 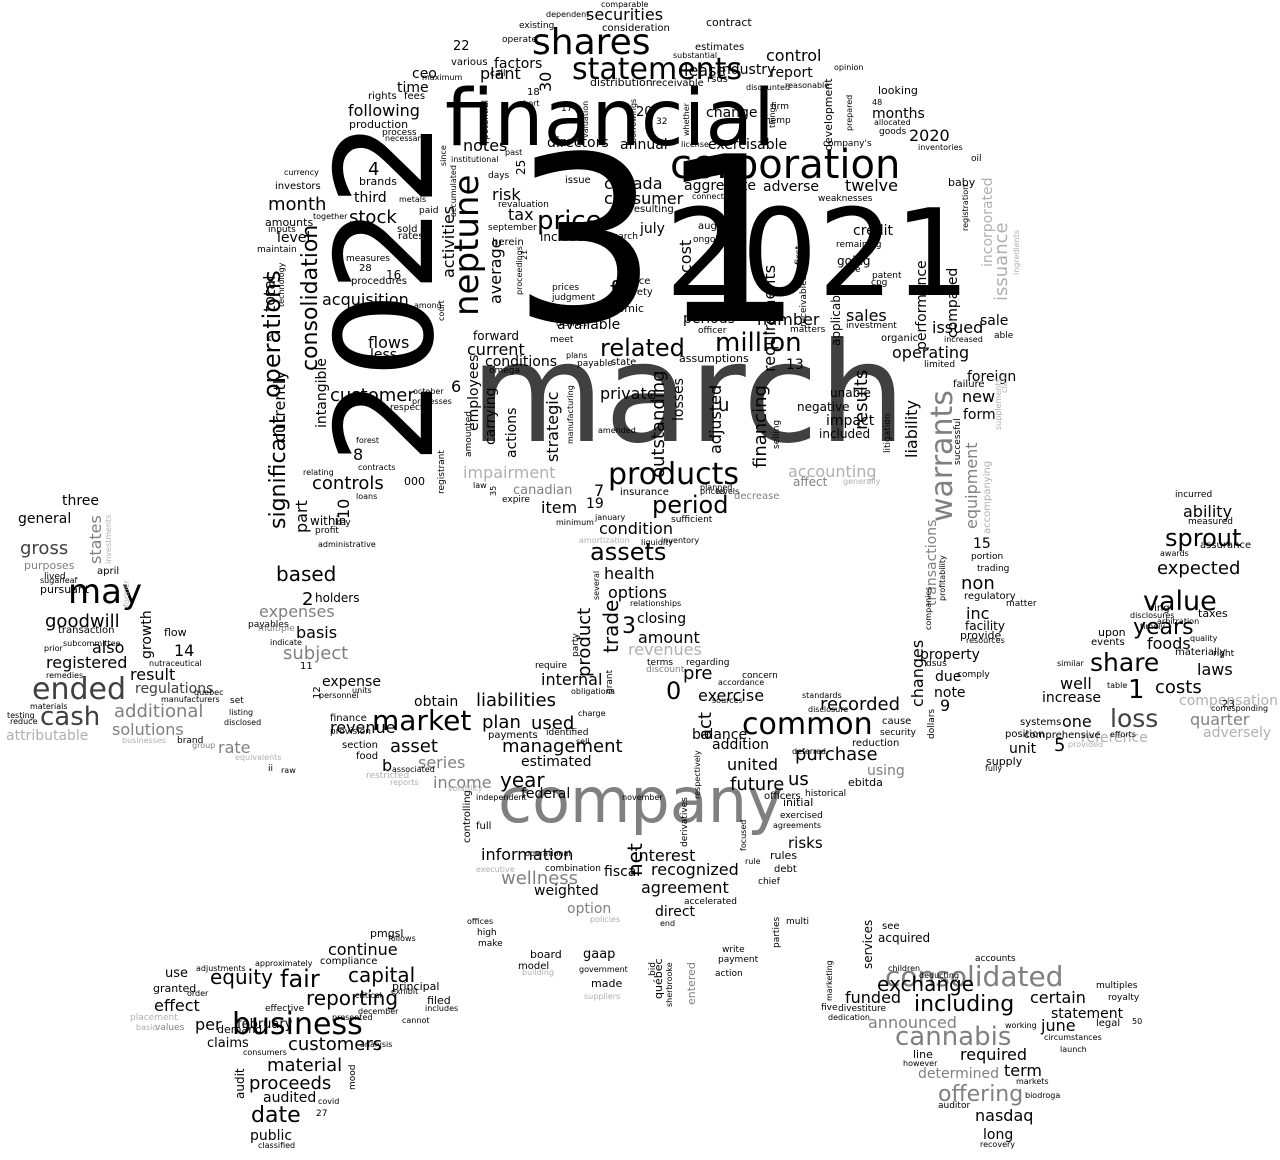 I want to click on word-also: also, so click(x=108, y=647).